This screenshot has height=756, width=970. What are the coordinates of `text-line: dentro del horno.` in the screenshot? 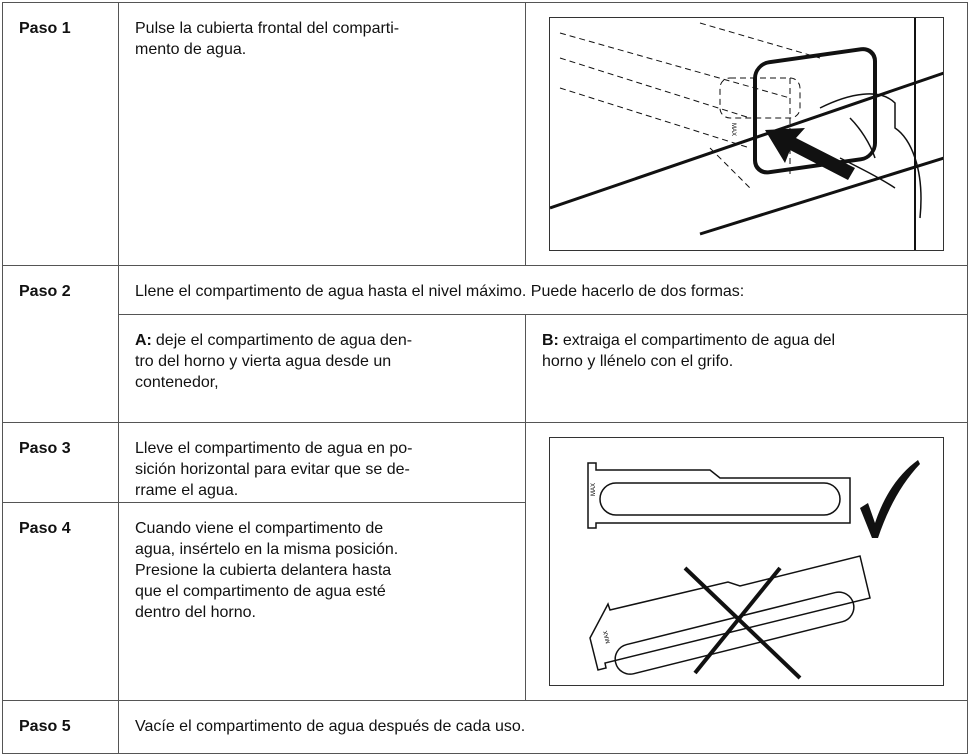 It's located at (195, 612).